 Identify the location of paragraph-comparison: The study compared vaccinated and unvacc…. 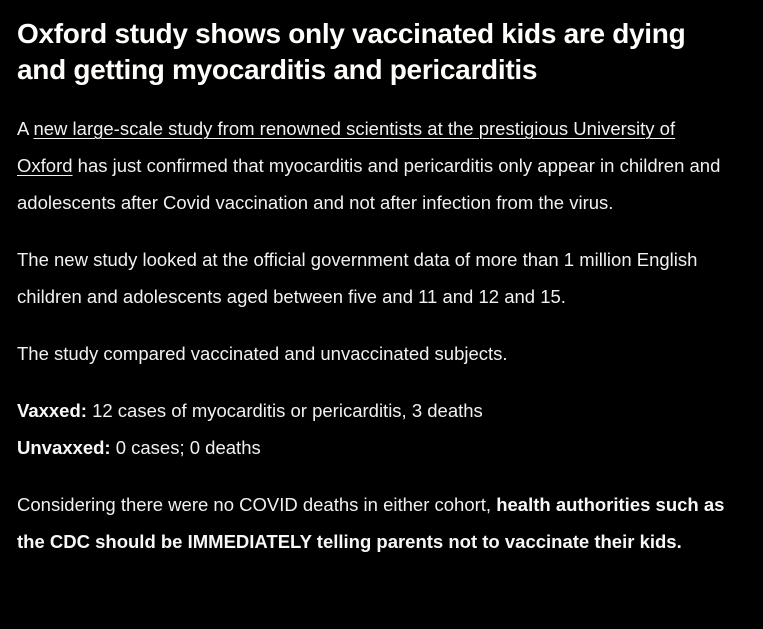
(262, 353).